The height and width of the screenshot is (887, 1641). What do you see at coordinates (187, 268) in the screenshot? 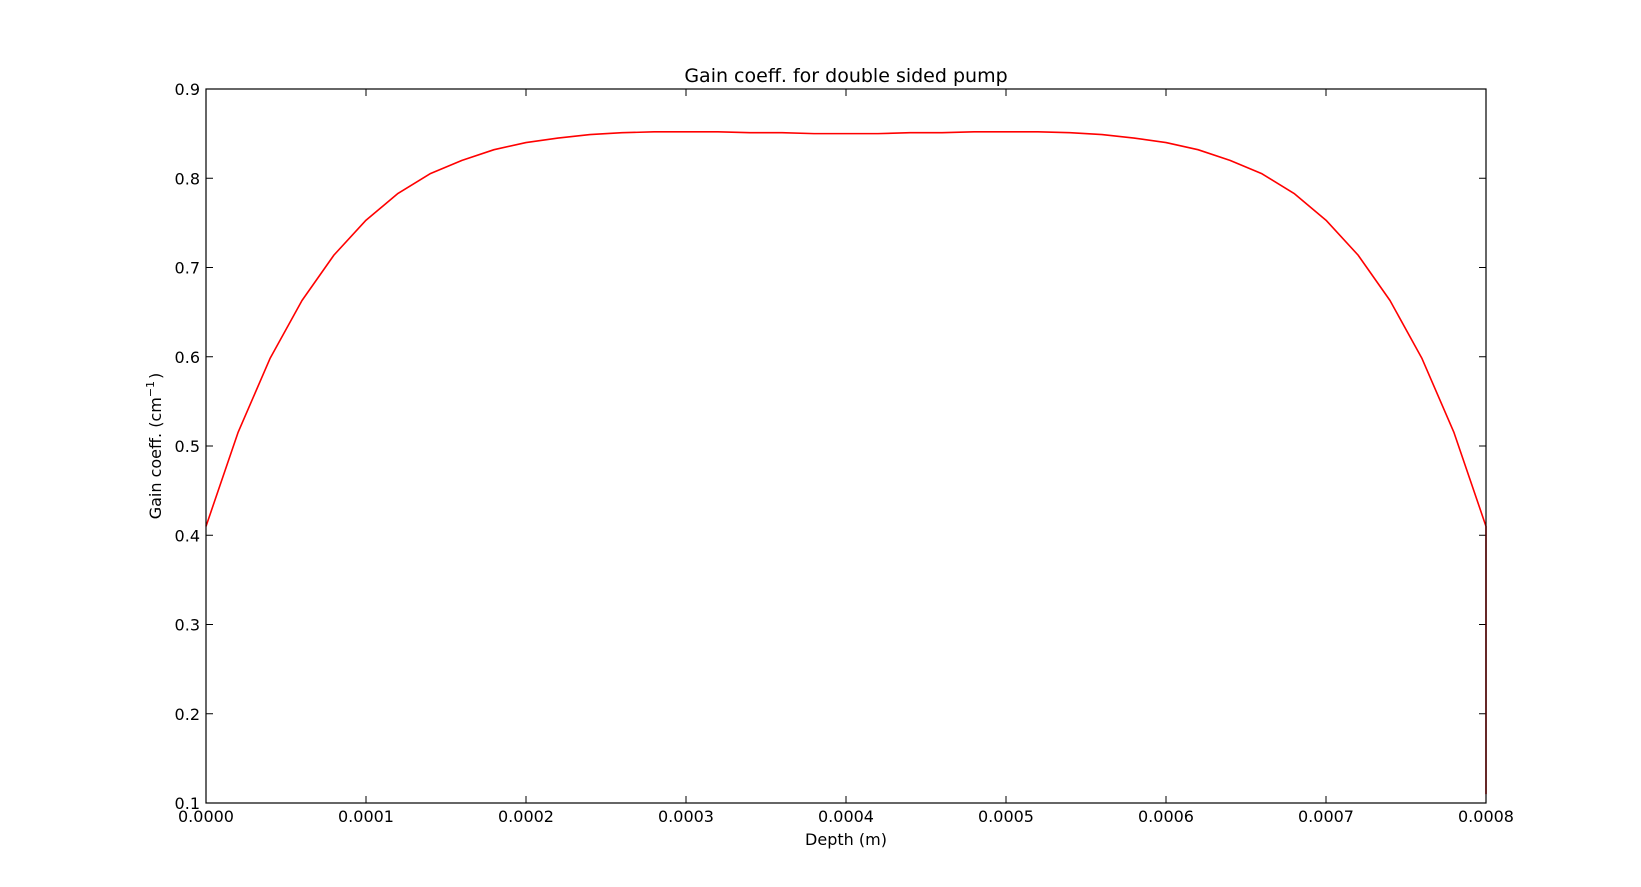
I see `y-tick-label: 0.7` at bounding box center [187, 268].